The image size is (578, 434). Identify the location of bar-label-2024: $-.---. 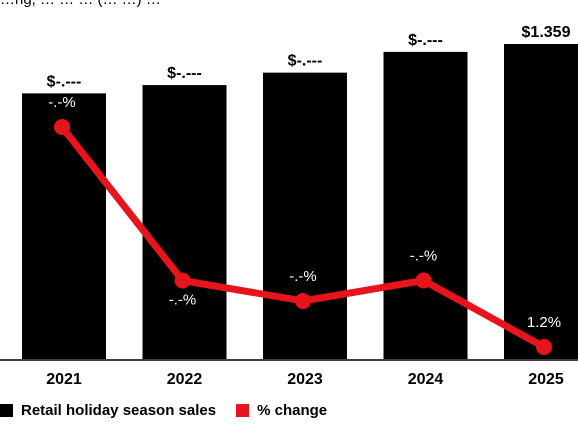
(425, 40).